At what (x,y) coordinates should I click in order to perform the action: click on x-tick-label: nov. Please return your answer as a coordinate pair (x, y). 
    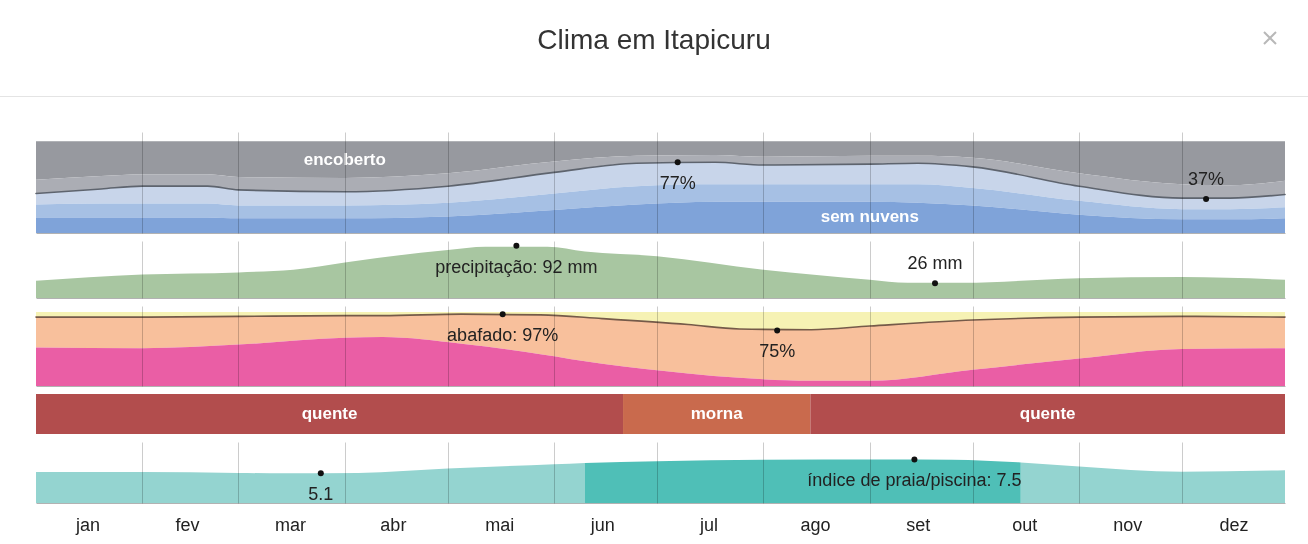
    Looking at the image, I should click on (1128, 524).